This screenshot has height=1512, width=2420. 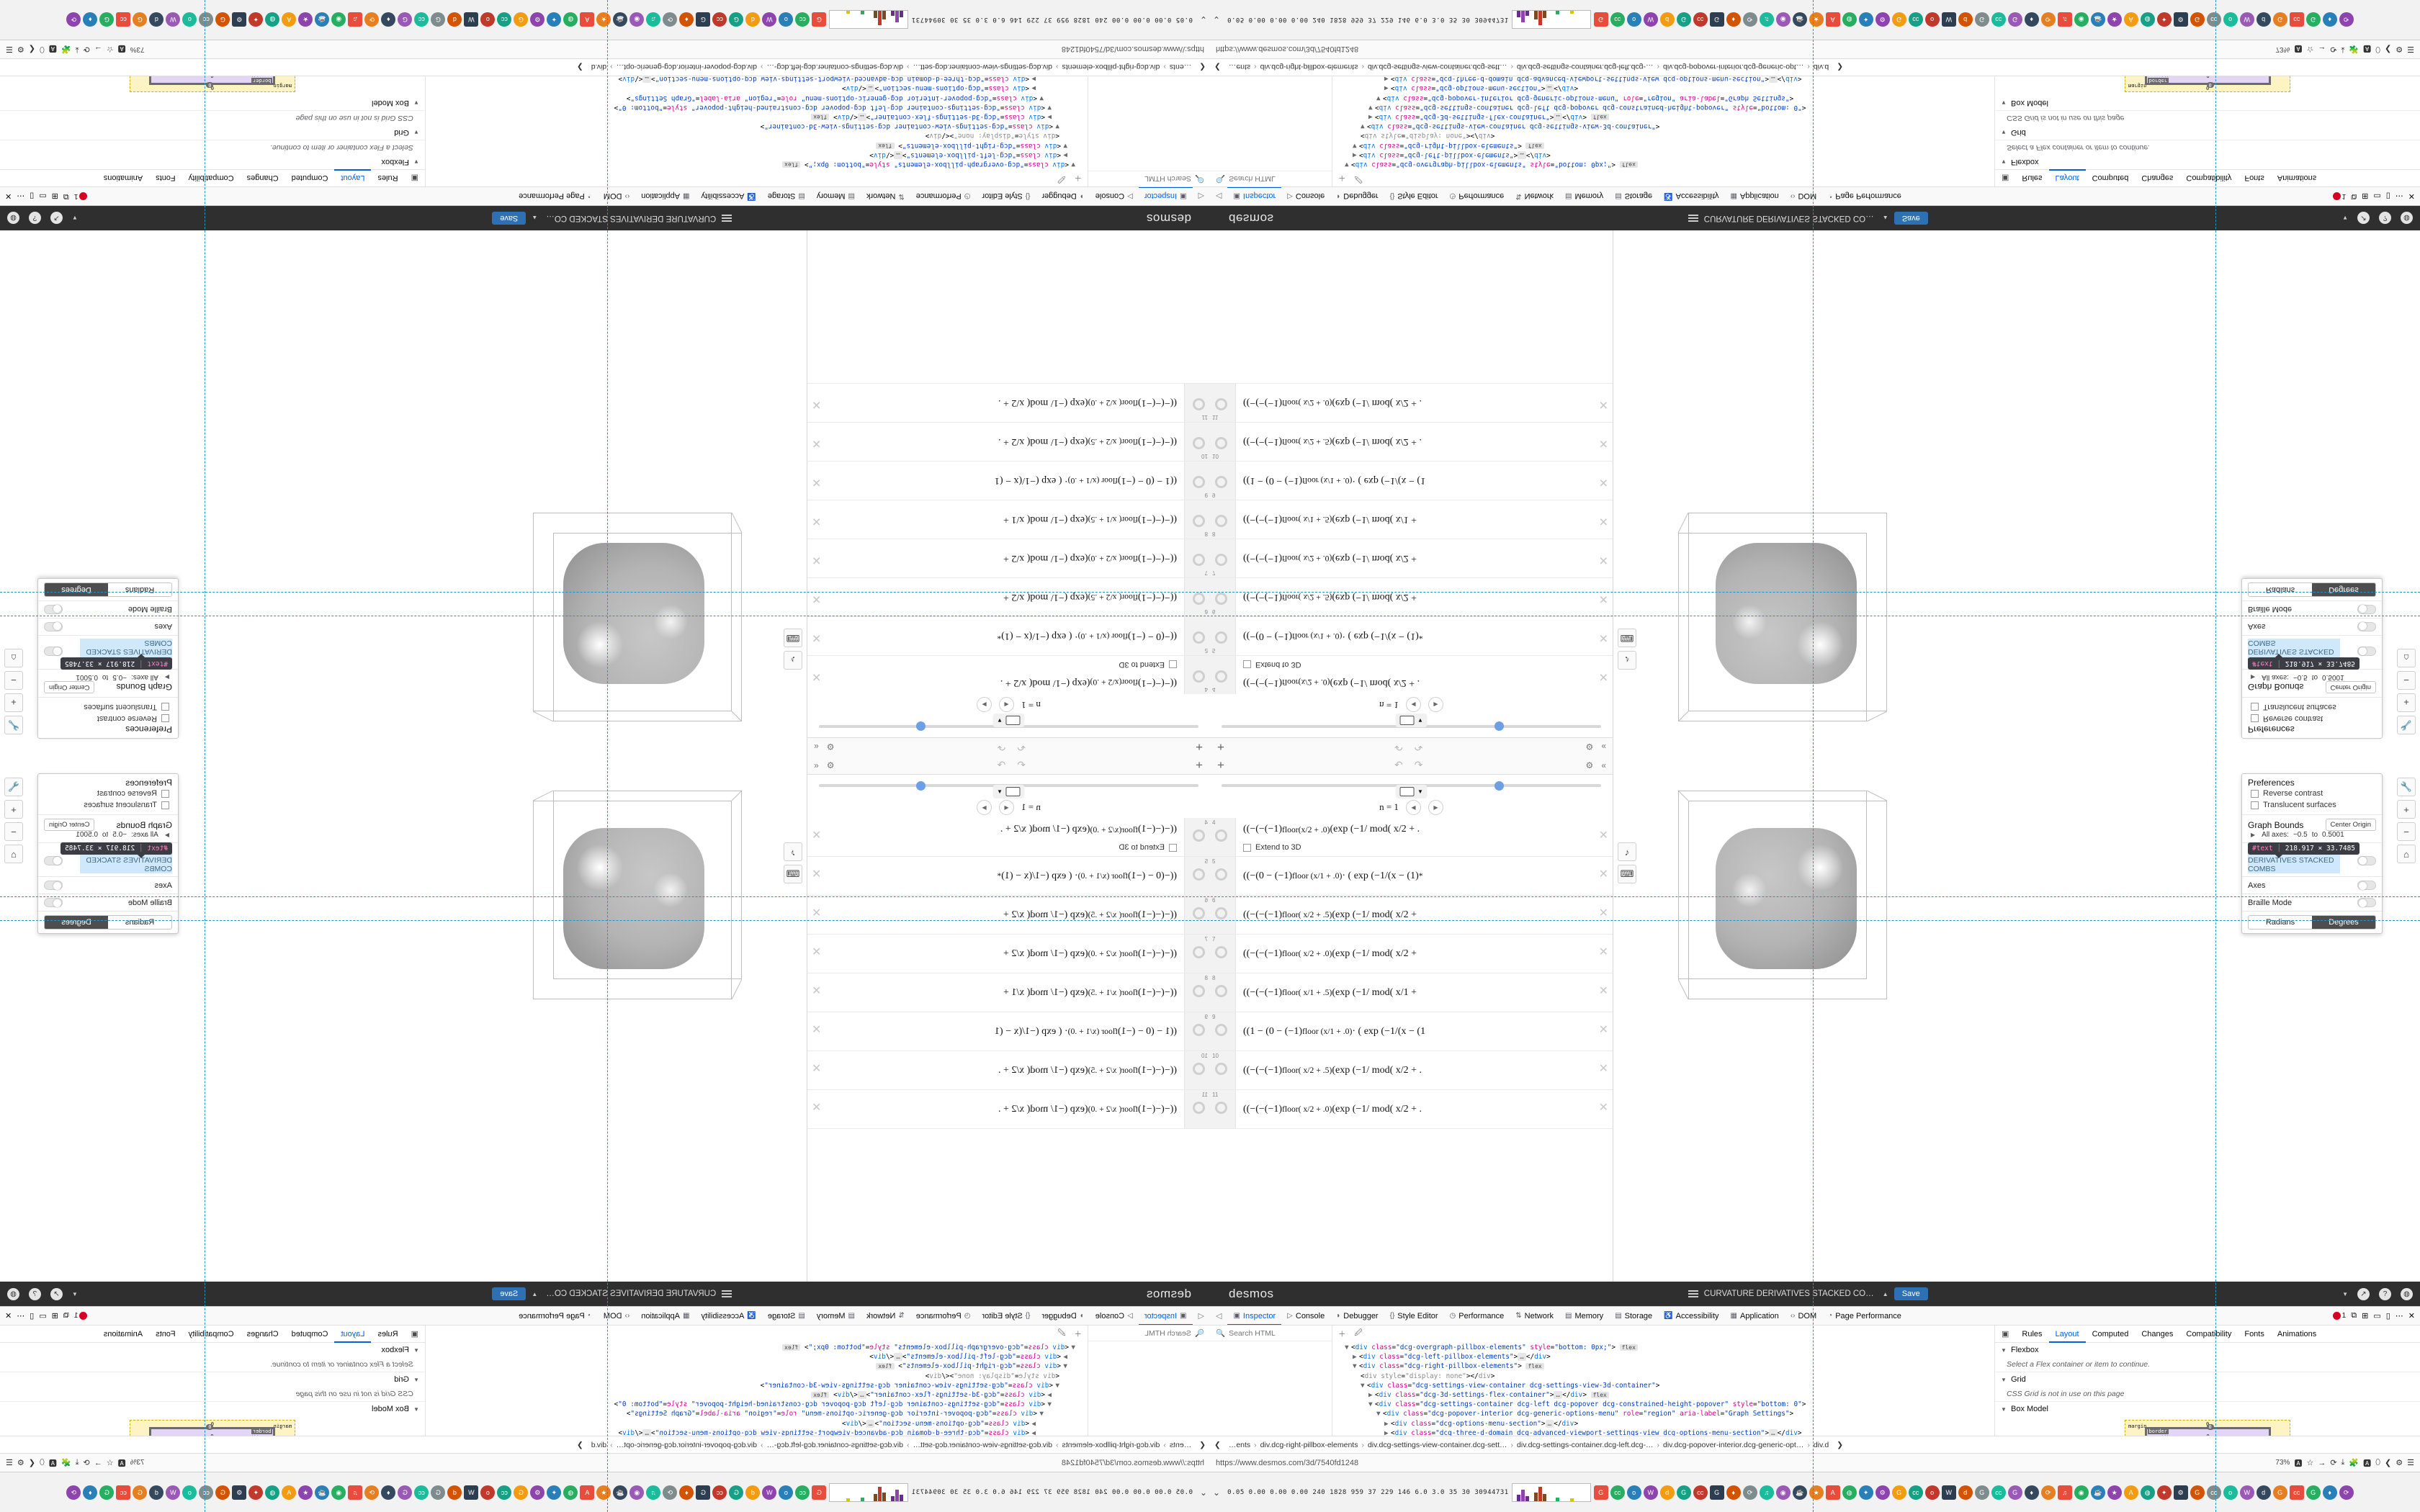 I want to click on breadcrumb-scroll-left: ❮, so click(x=1202, y=67).